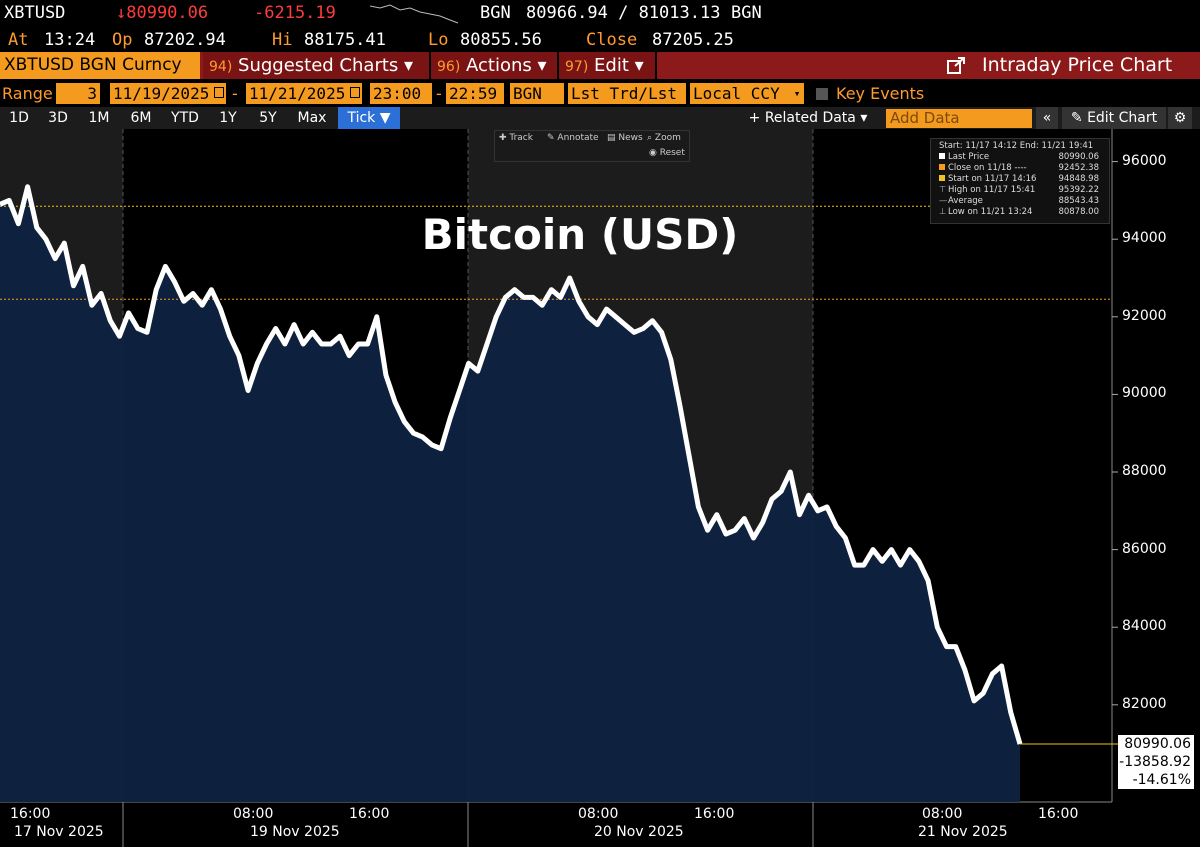 This screenshot has height=847, width=1200. I want to click on legend-value: 94848.98, so click(1078, 179).